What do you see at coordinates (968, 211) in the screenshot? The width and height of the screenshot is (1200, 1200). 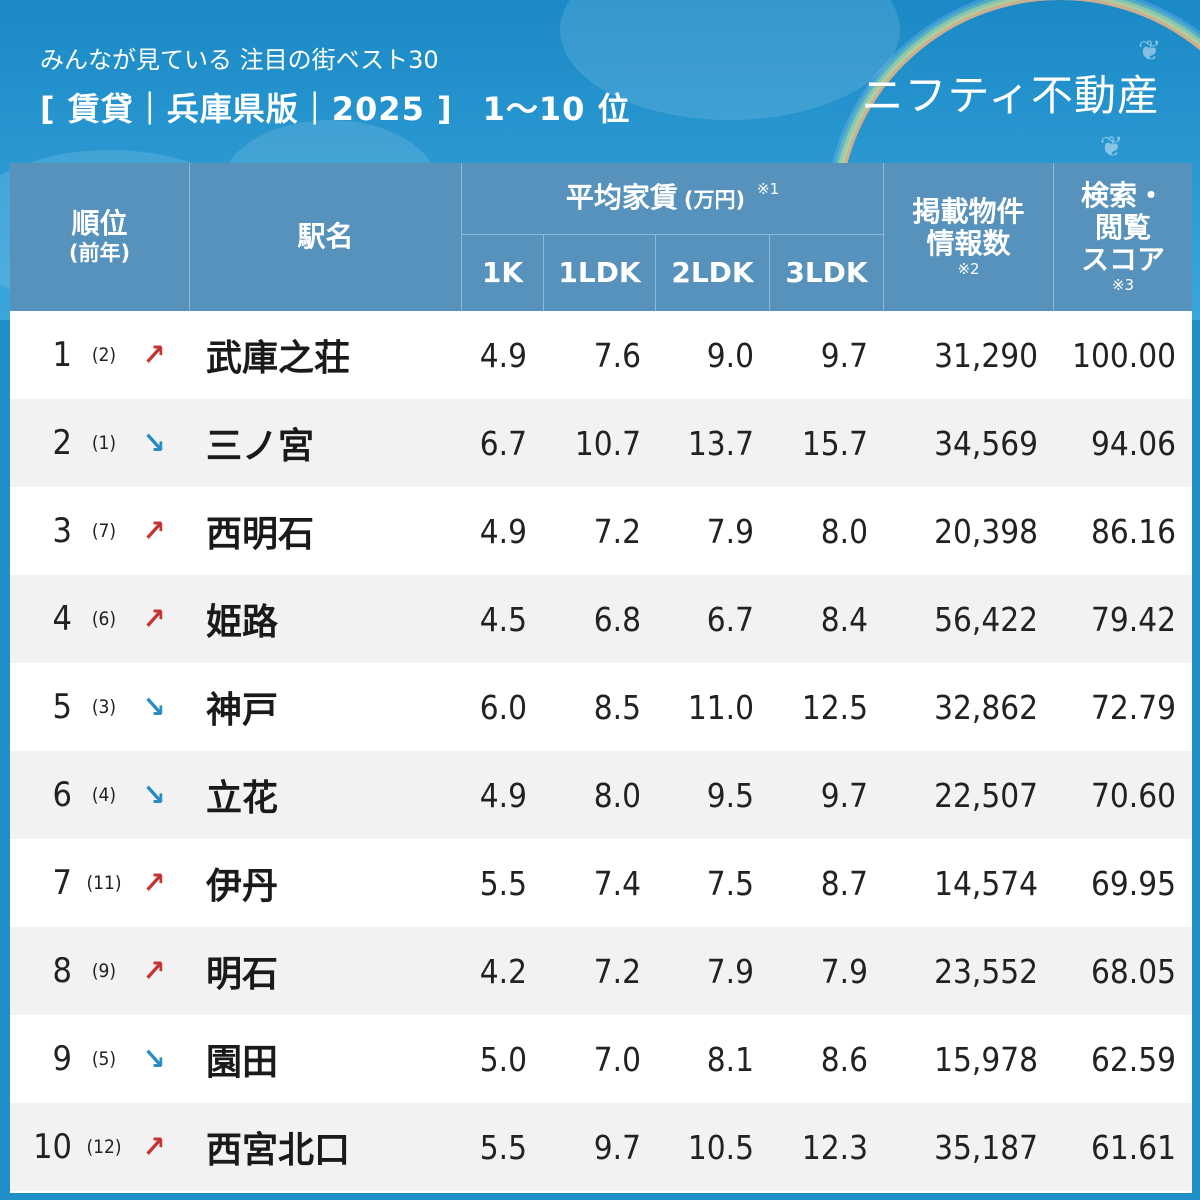 I see `header-count-line1: 掲載物件` at bounding box center [968, 211].